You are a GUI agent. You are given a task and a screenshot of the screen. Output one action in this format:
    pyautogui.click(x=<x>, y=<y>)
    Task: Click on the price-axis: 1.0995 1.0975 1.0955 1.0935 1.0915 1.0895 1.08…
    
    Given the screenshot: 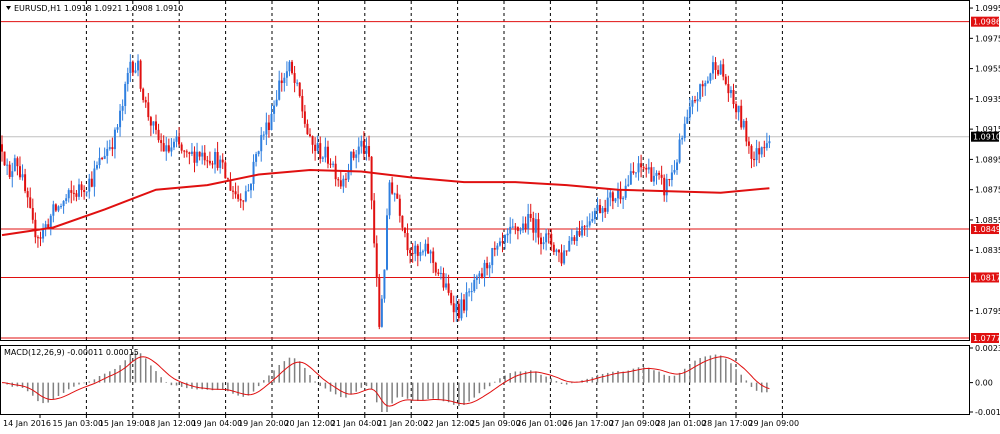 What is the action you would take?
    pyautogui.click(x=984, y=160)
    